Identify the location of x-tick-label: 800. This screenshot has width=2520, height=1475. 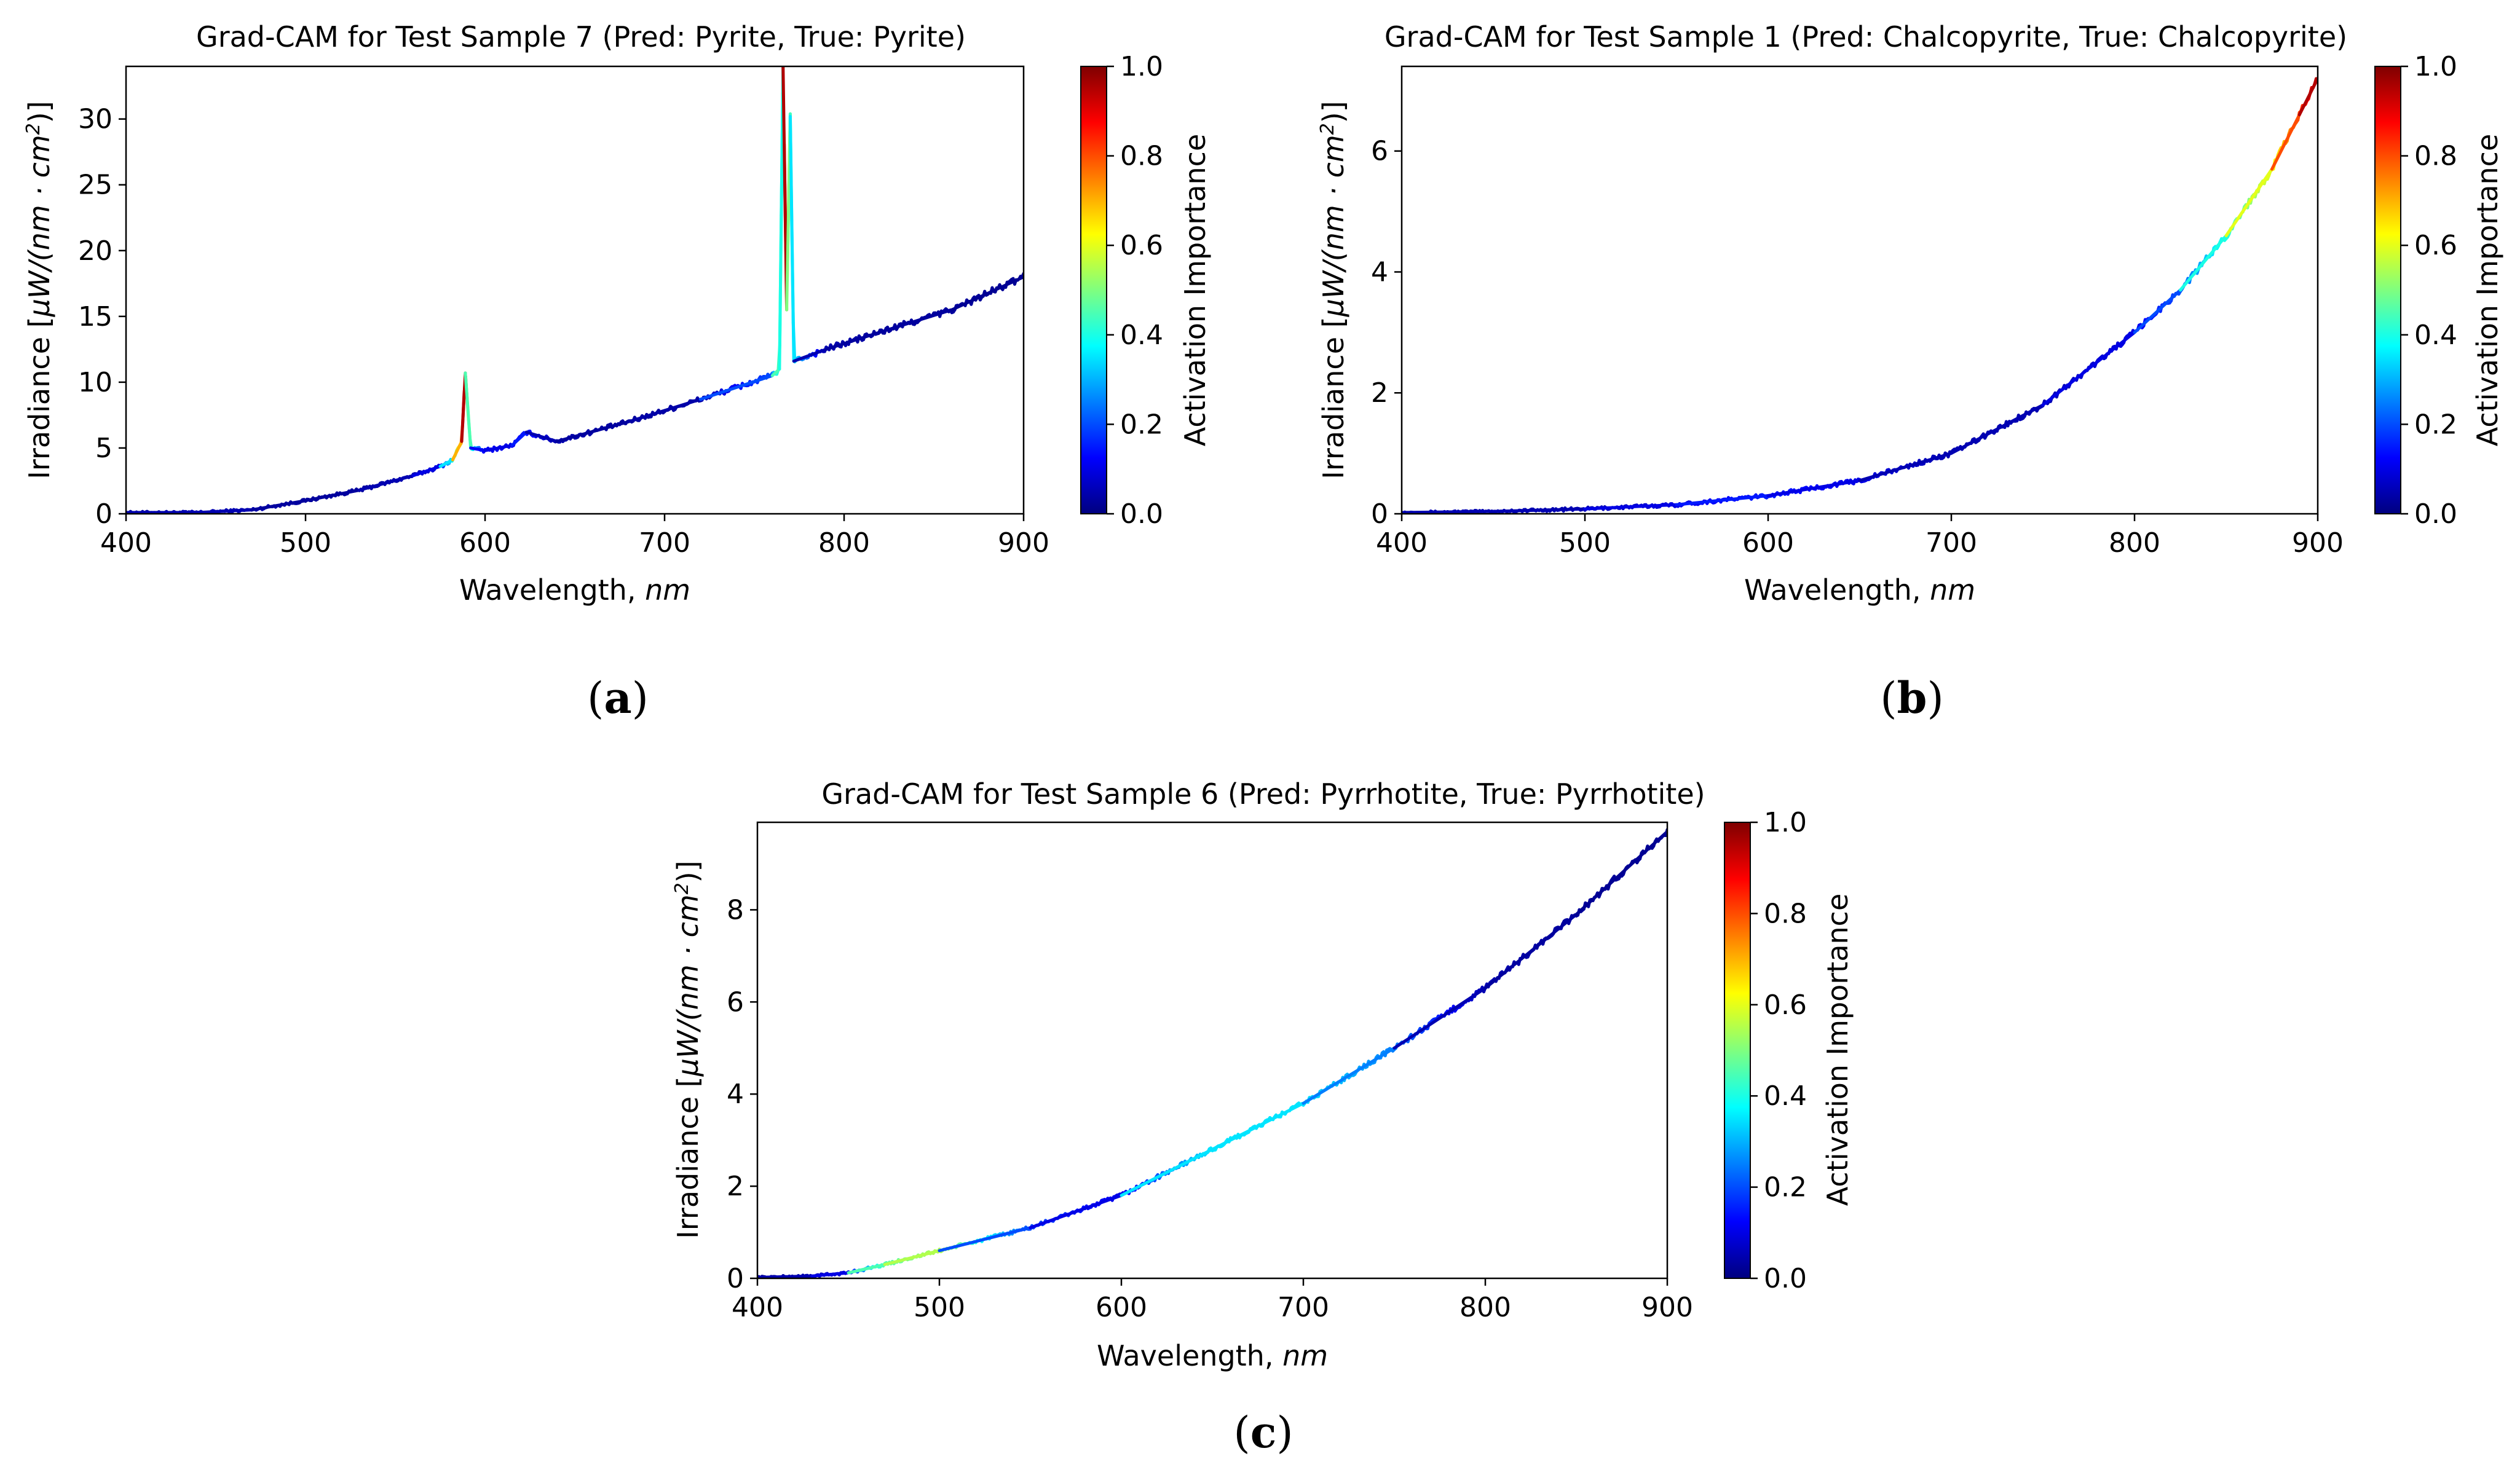
(1485, 1308).